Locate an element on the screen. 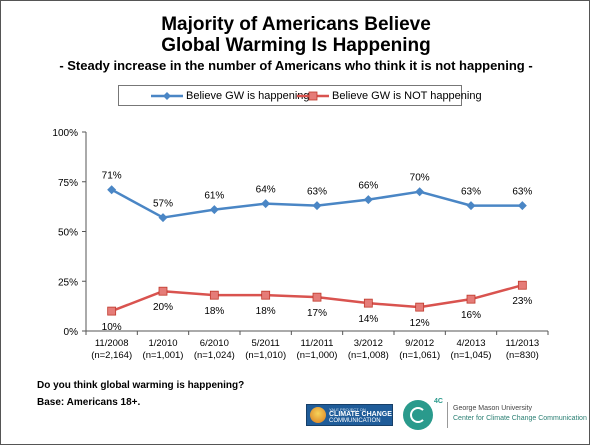 This screenshot has height=447, width=592. swirl-icon is located at coordinates (418, 415).